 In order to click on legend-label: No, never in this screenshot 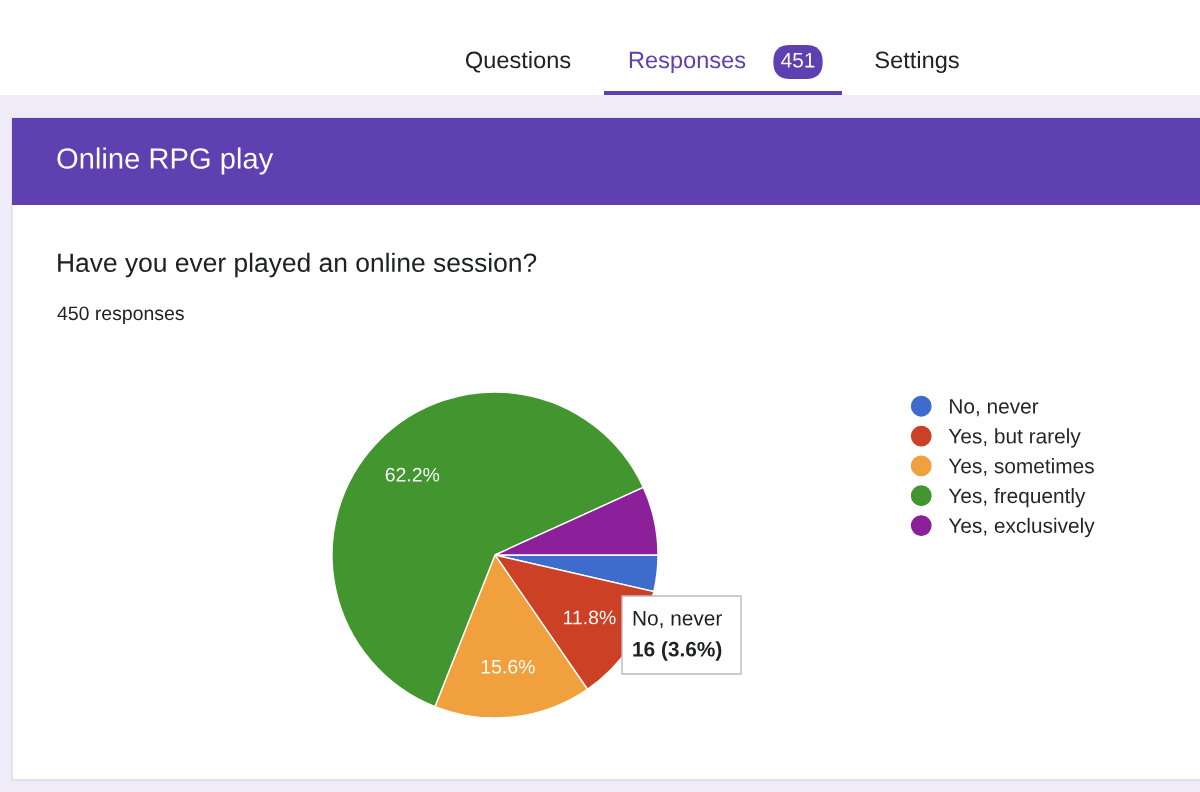, I will do `click(994, 408)`.